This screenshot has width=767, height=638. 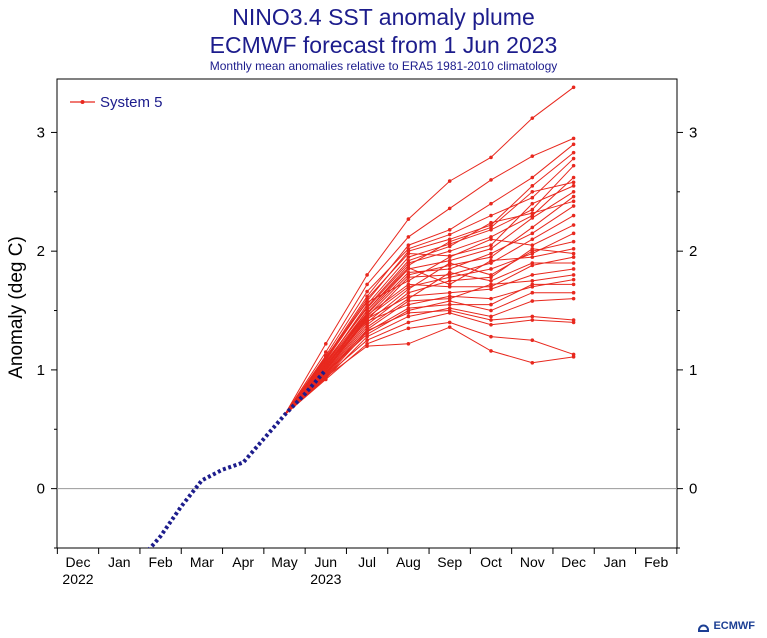 I want to click on legend-marker, so click(x=82, y=102).